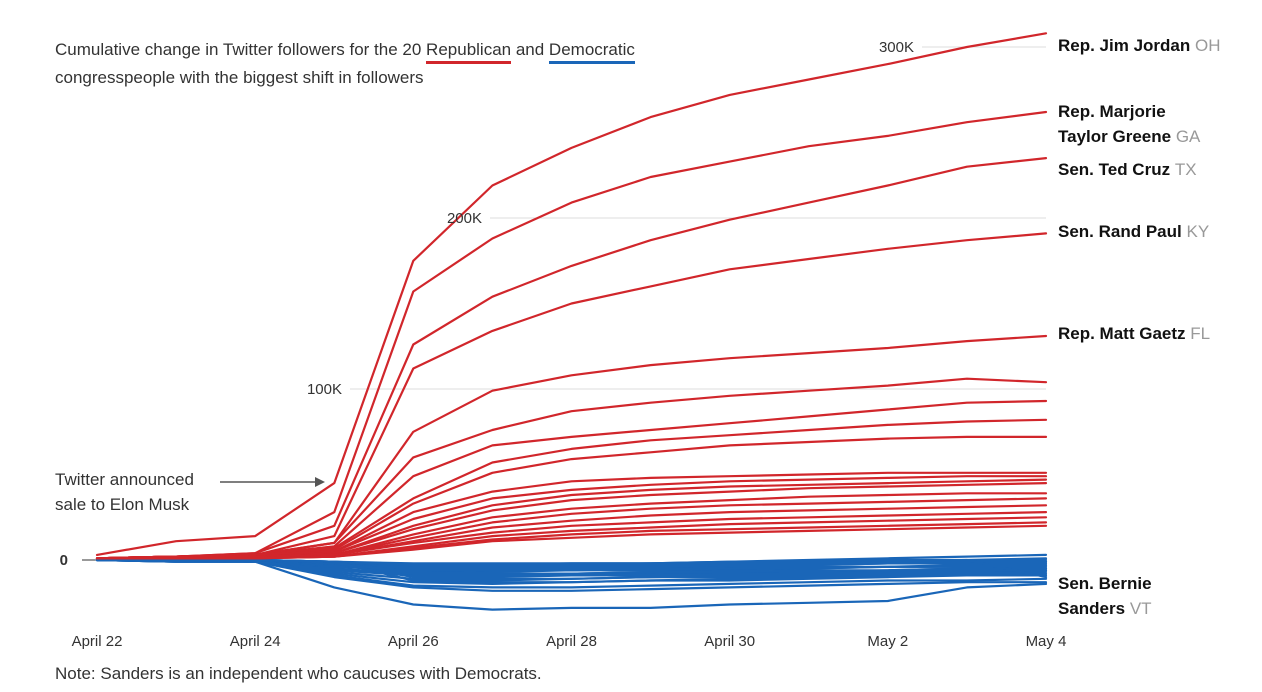 Image resolution: width=1262 pixels, height=692 pixels. I want to click on label-jordan: Rep. Jim Jordan OH, so click(1139, 45).